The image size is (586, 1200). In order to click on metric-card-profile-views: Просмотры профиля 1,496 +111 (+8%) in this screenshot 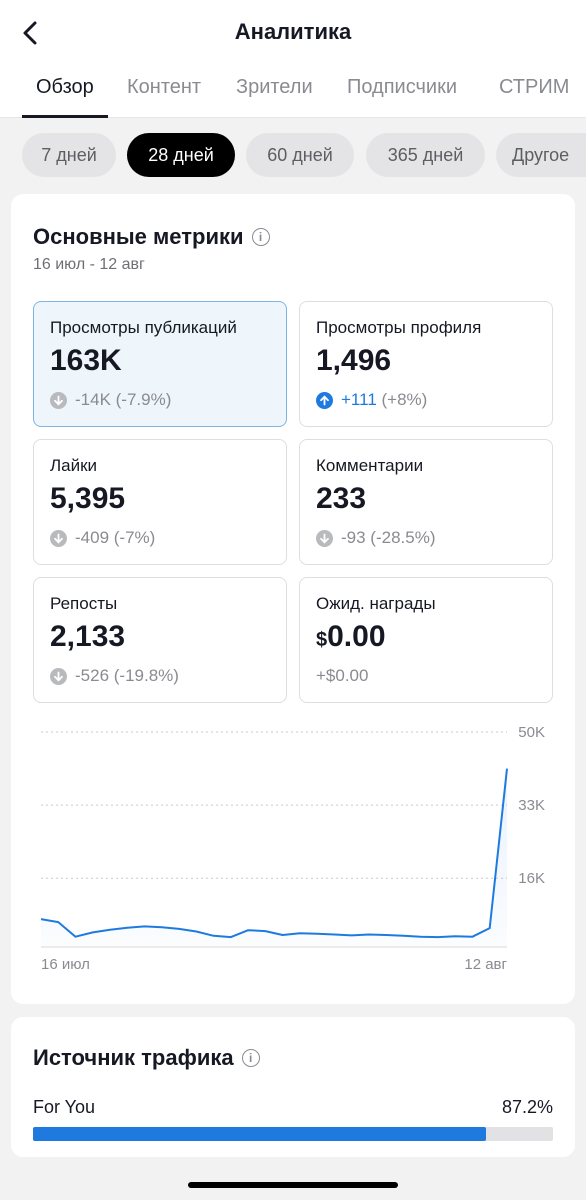, I will do `click(426, 364)`.